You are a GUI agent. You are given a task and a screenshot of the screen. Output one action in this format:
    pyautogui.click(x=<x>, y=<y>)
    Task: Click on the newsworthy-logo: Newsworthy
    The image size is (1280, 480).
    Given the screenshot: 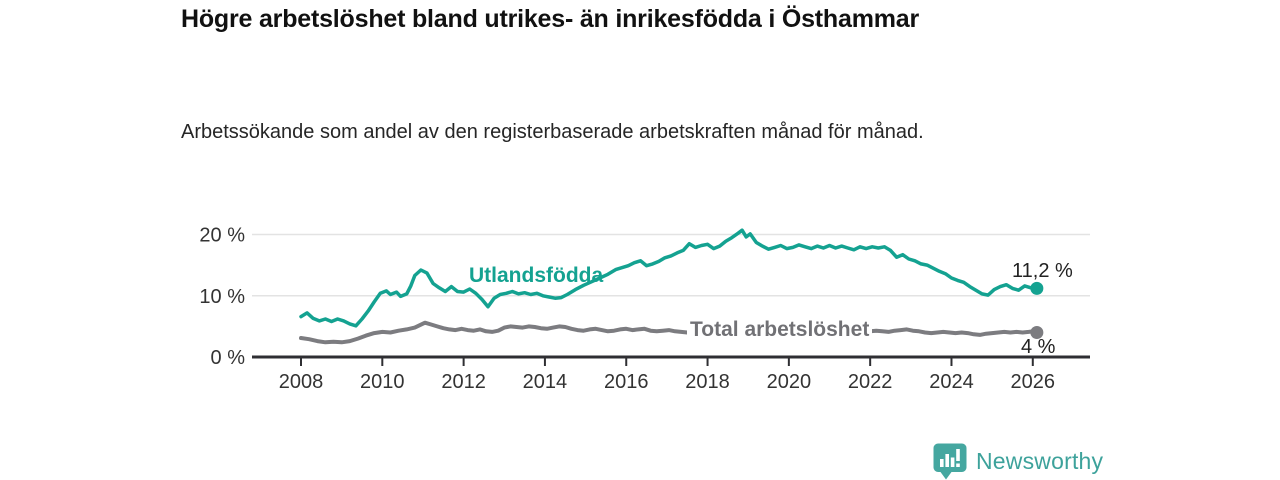 What is the action you would take?
    pyautogui.click(x=1018, y=461)
    